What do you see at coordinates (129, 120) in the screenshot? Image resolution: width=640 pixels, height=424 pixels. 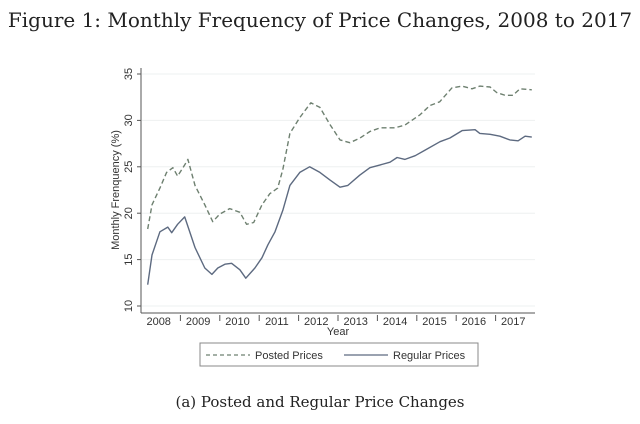 I see `y-tick-label: 30` at bounding box center [129, 120].